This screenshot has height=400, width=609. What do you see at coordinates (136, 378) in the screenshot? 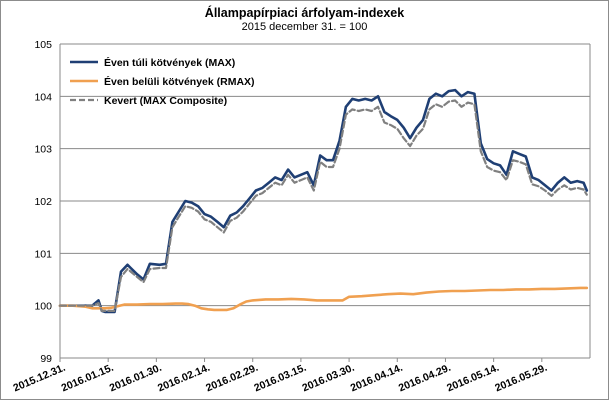
I see `x-tick-label: 2016.01.30.` at bounding box center [136, 378].